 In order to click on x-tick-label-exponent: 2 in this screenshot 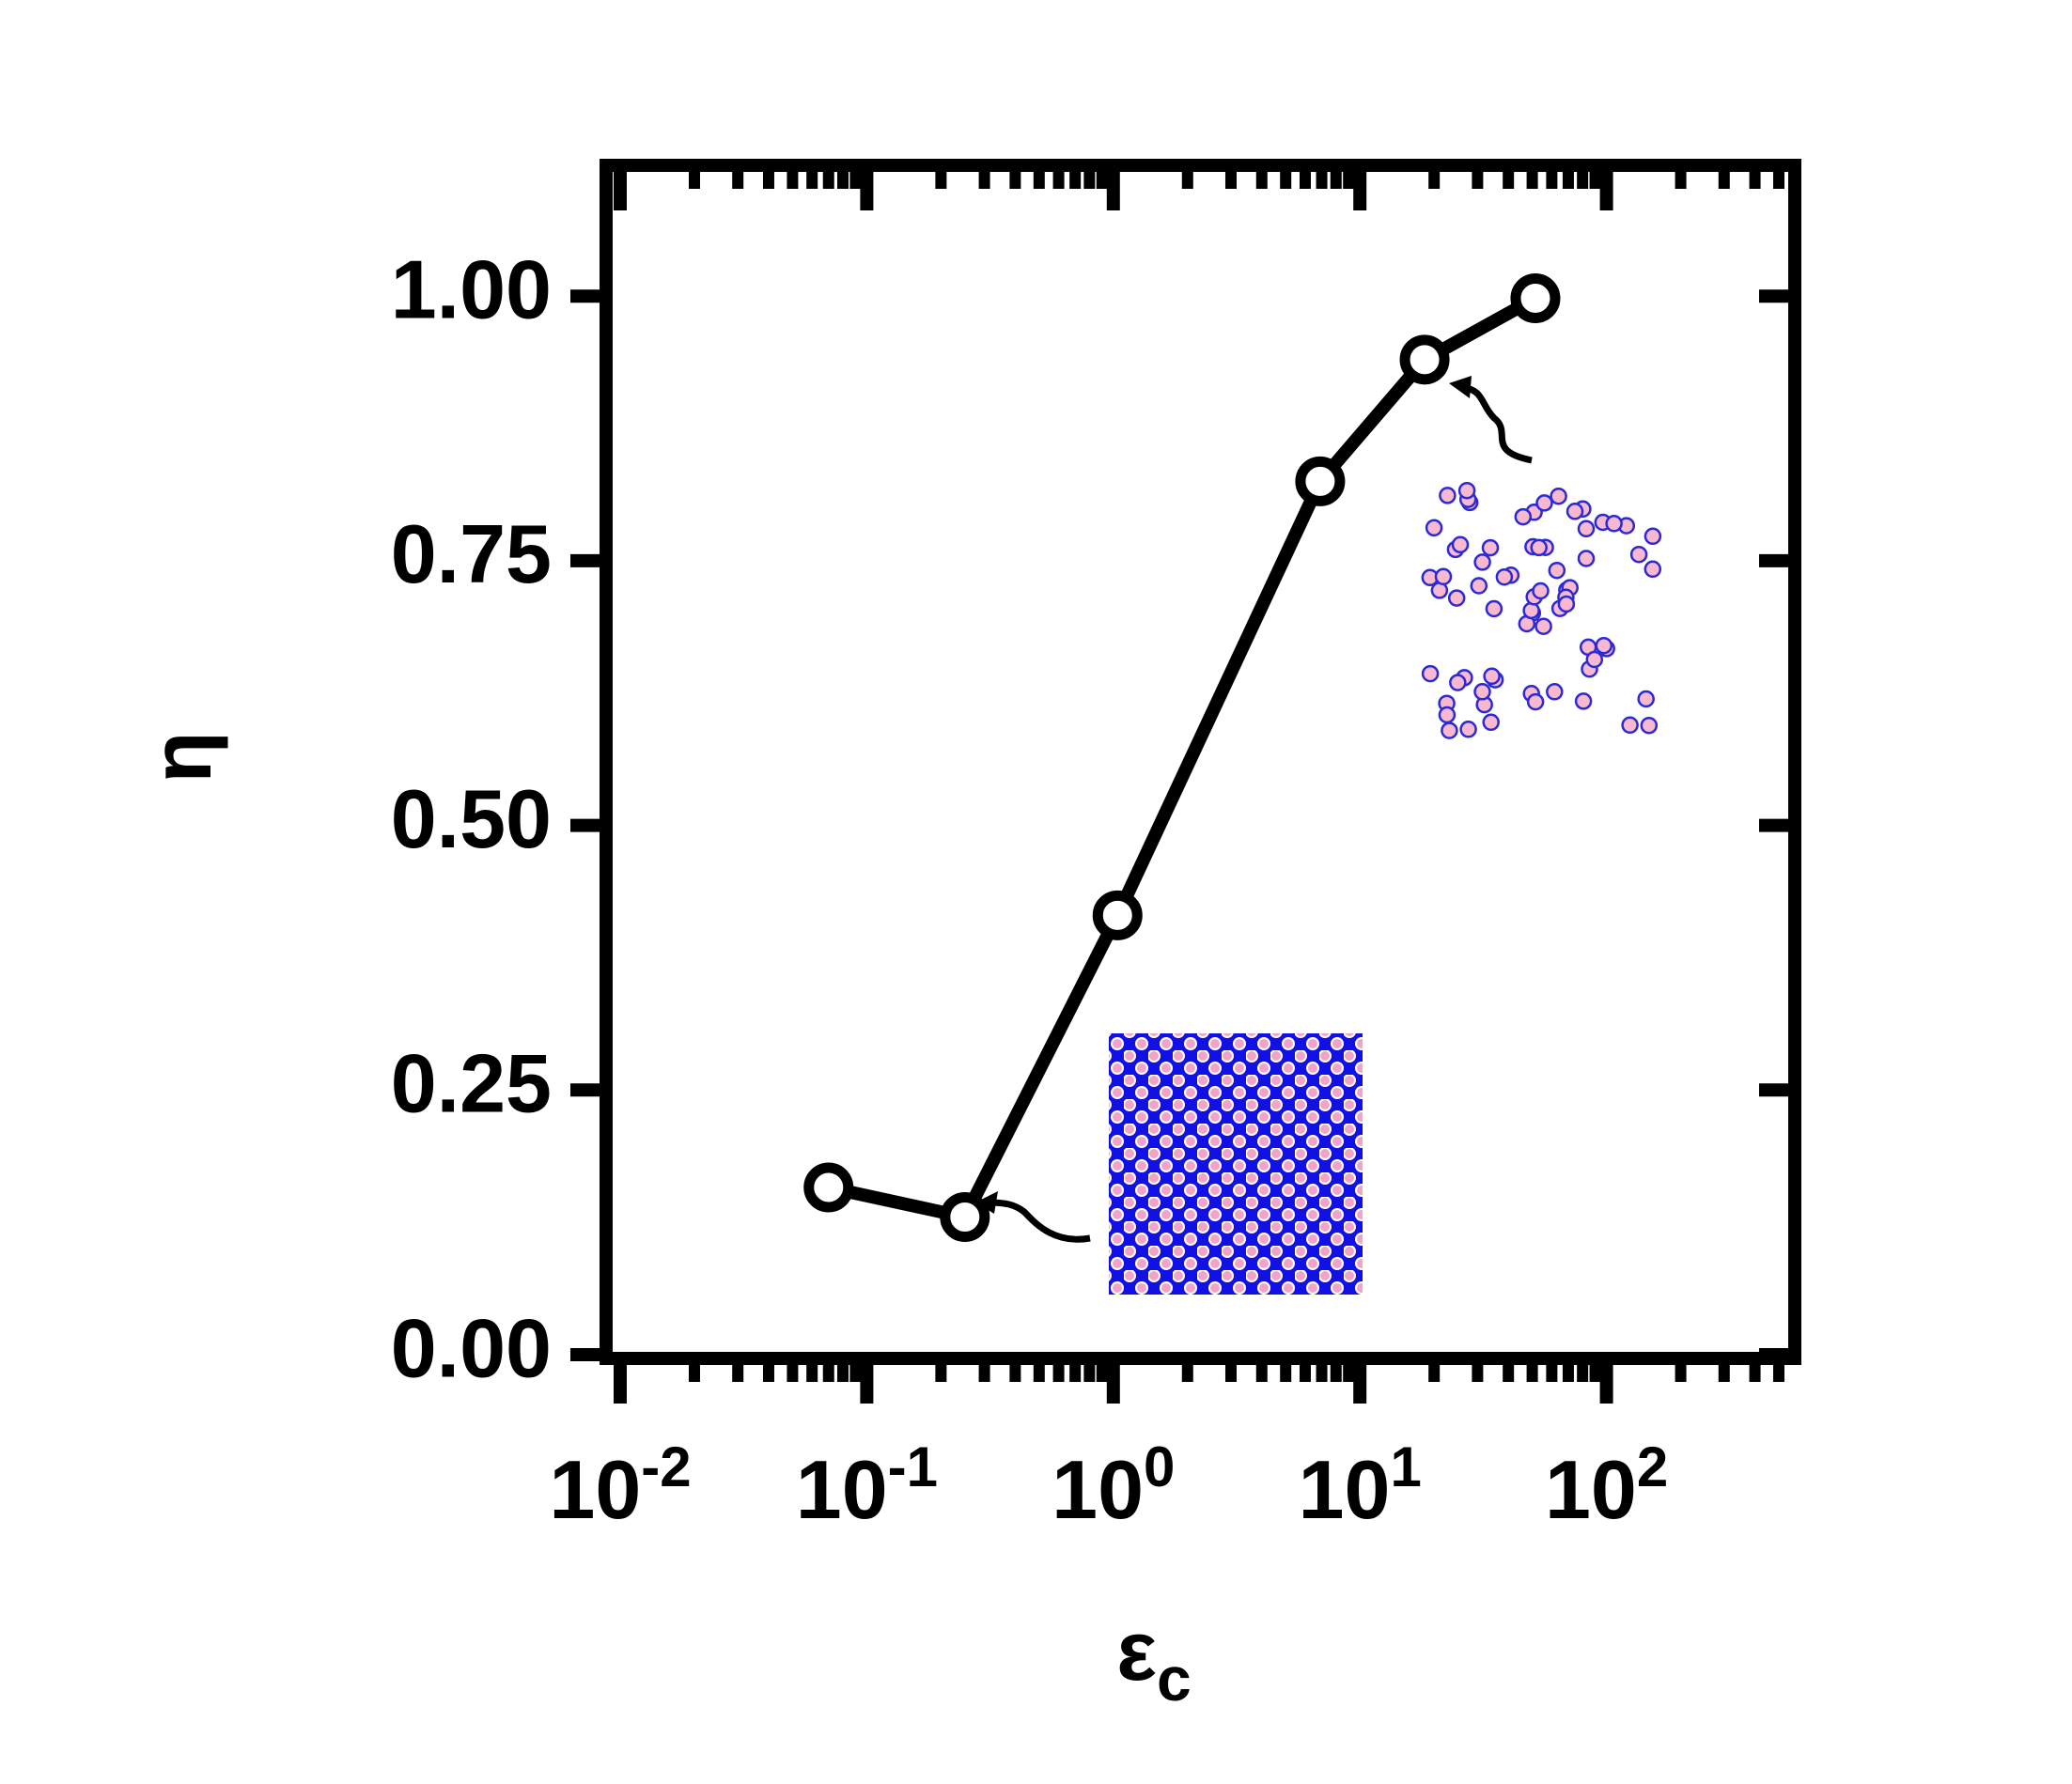, I will do `click(1652, 1466)`.